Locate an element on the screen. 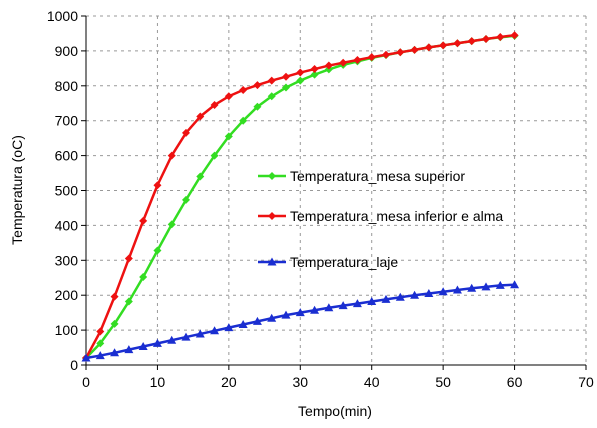 The height and width of the screenshot is (428, 597). y-tick-label: 400 is located at coordinates (67, 225).